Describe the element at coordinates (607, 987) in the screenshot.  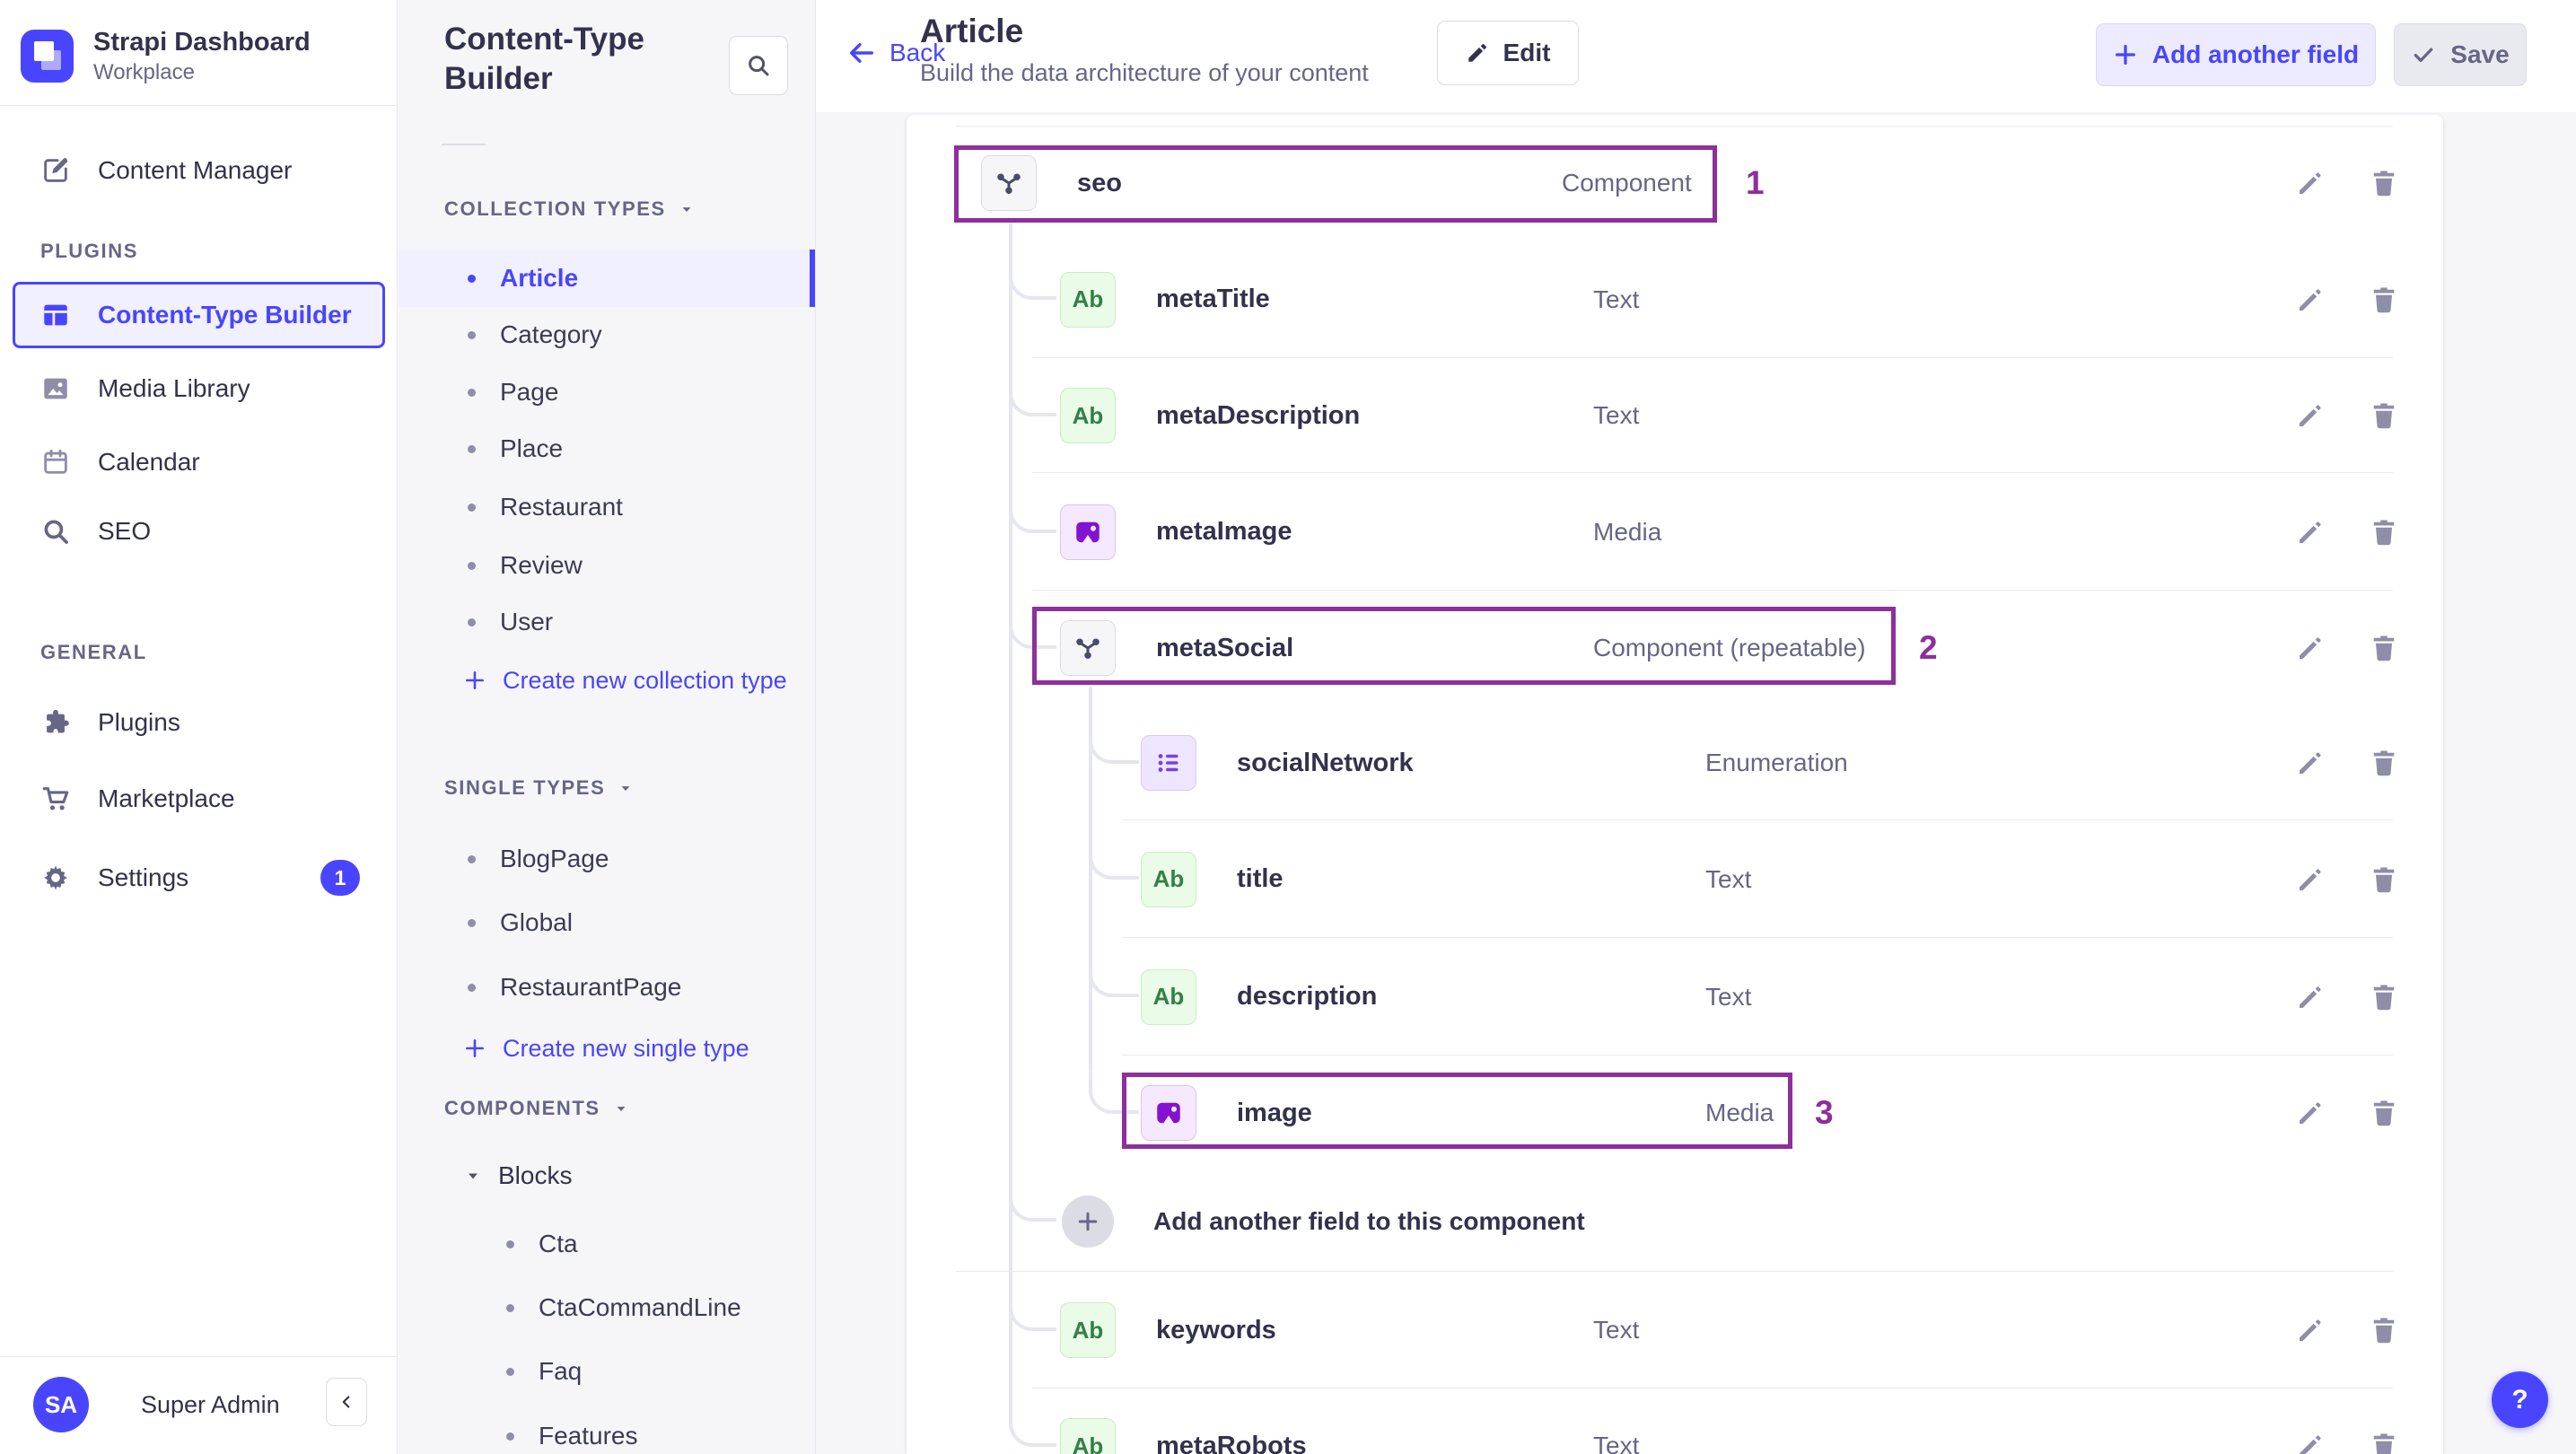
I see `subnav-item-restaurantpage: RestaurantPage` at that location.